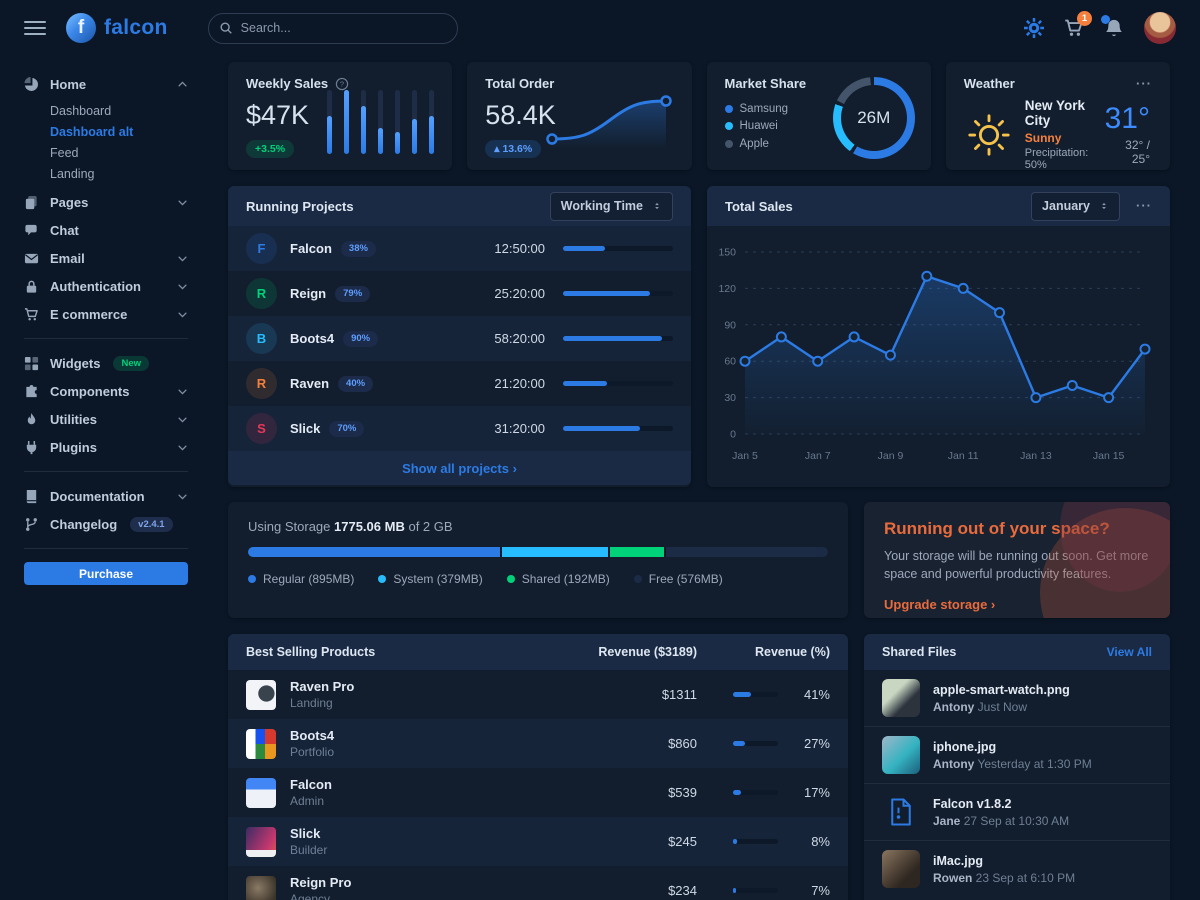 The height and width of the screenshot is (900, 1200). What do you see at coordinates (818, 109) in the screenshot?
I see `legend-item-samsung: Samsung` at bounding box center [818, 109].